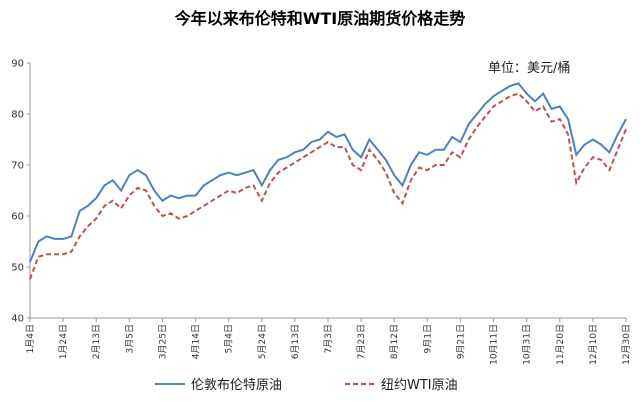 The height and width of the screenshot is (403, 640). Describe the element at coordinates (529, 68) in the screenshot. I see `unit-annotation: 单位：美元/桶` at that location.